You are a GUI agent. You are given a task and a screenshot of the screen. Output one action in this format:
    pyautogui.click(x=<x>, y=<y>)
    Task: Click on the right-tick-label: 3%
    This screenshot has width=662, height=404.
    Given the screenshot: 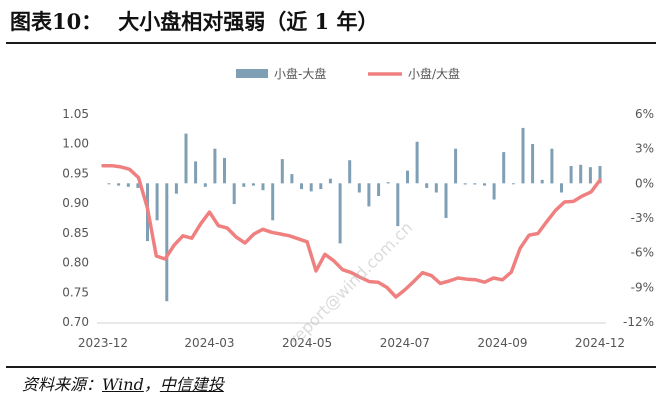 What is the action you would take?
    pyautogui.click(x=644, y=149)
    